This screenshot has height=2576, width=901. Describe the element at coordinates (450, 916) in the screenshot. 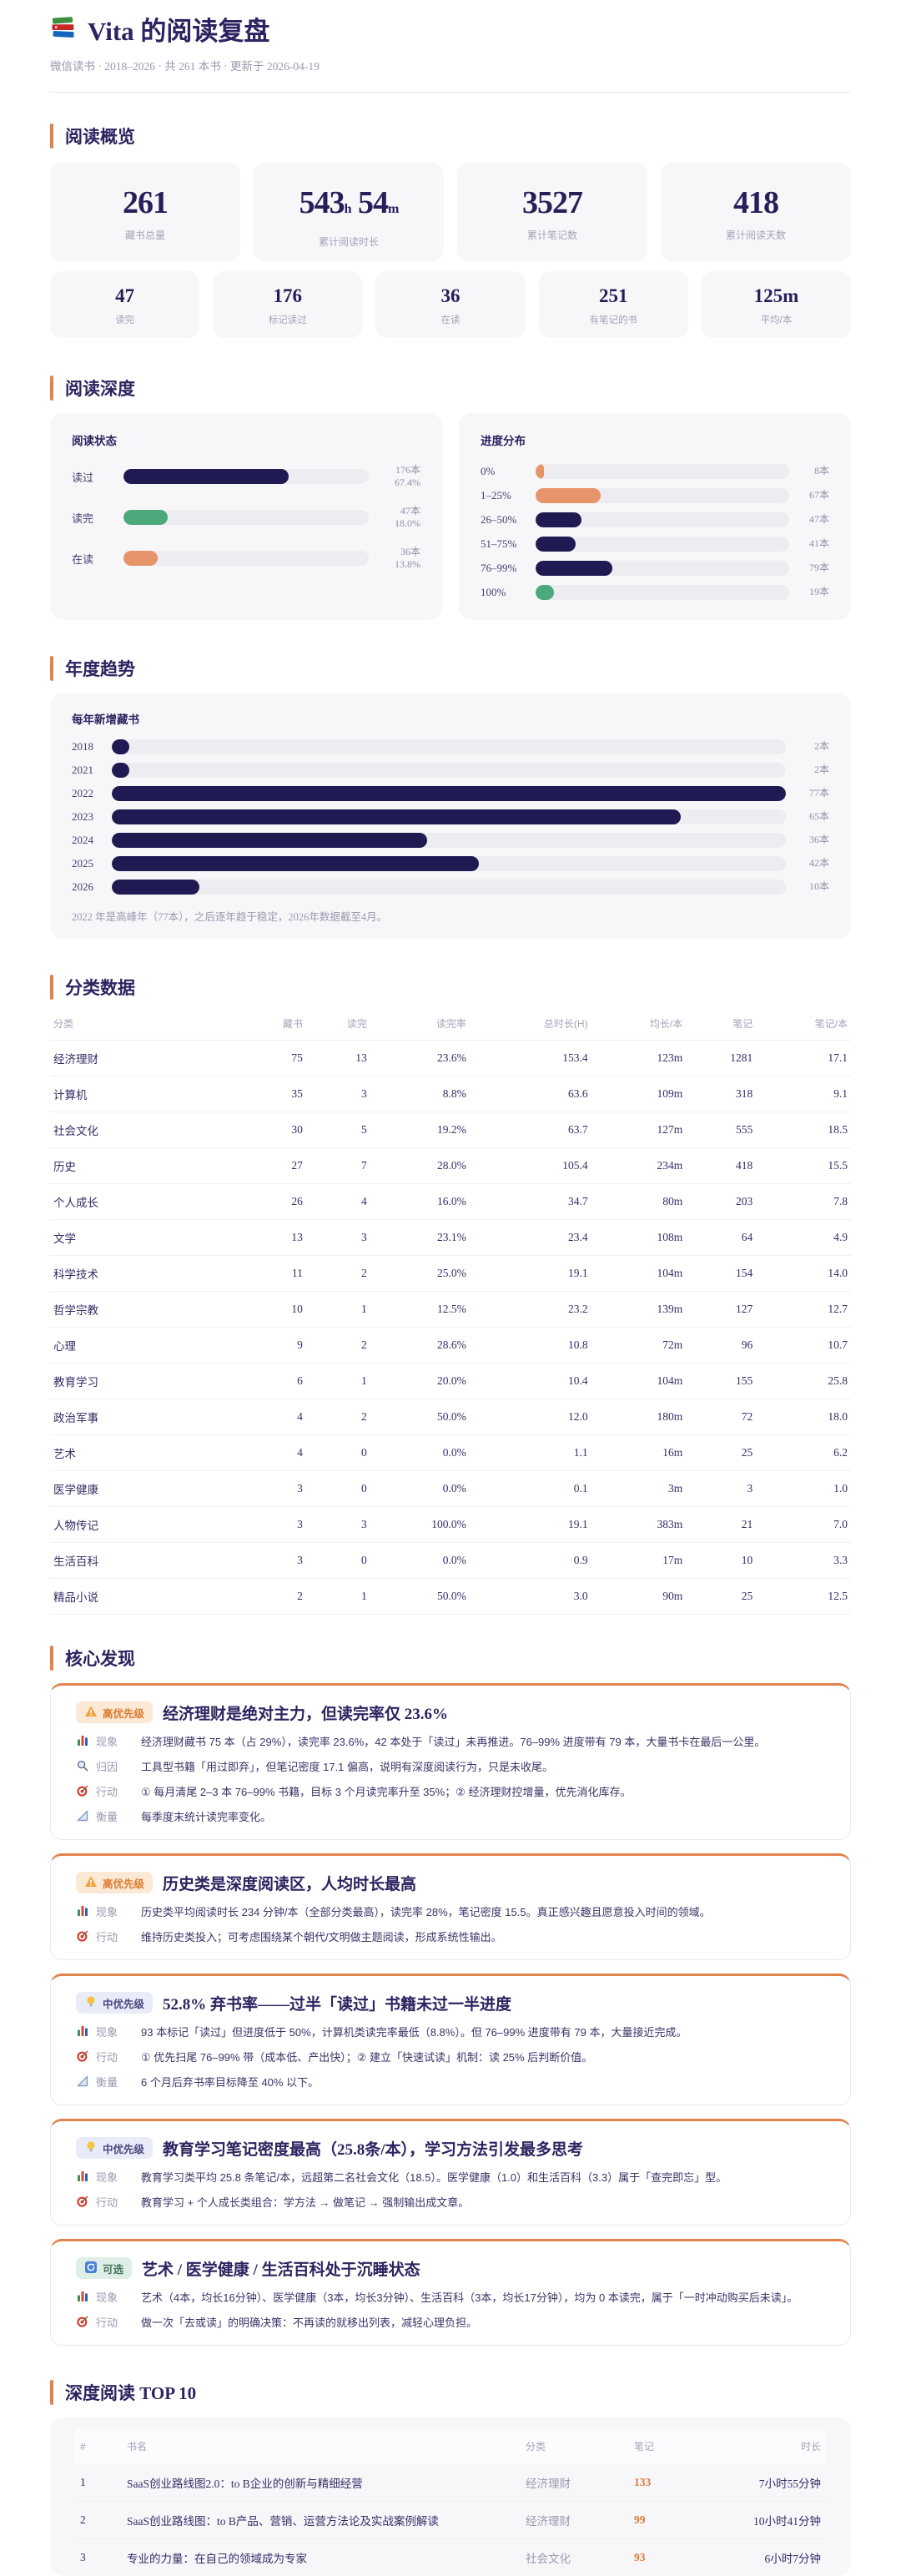

I see `trend-note: 2022 年是高峰年（77本），之后逐年趋于稳定，2026年数据截至4月。` at that location.